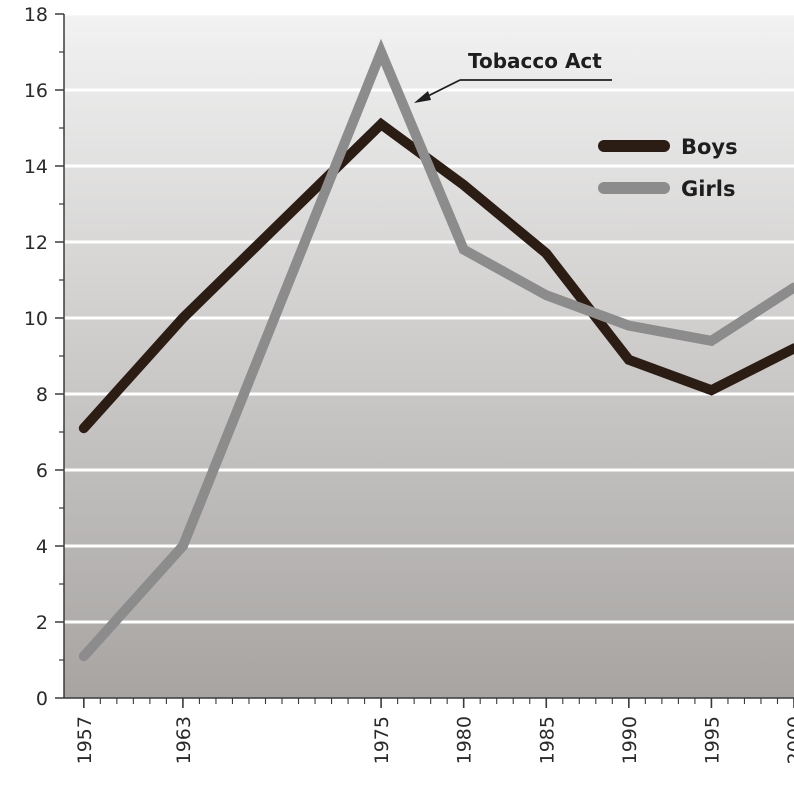 This screenshot has height=787, width=794. I want to click on annotation-arrow-line, so click(442, 89).